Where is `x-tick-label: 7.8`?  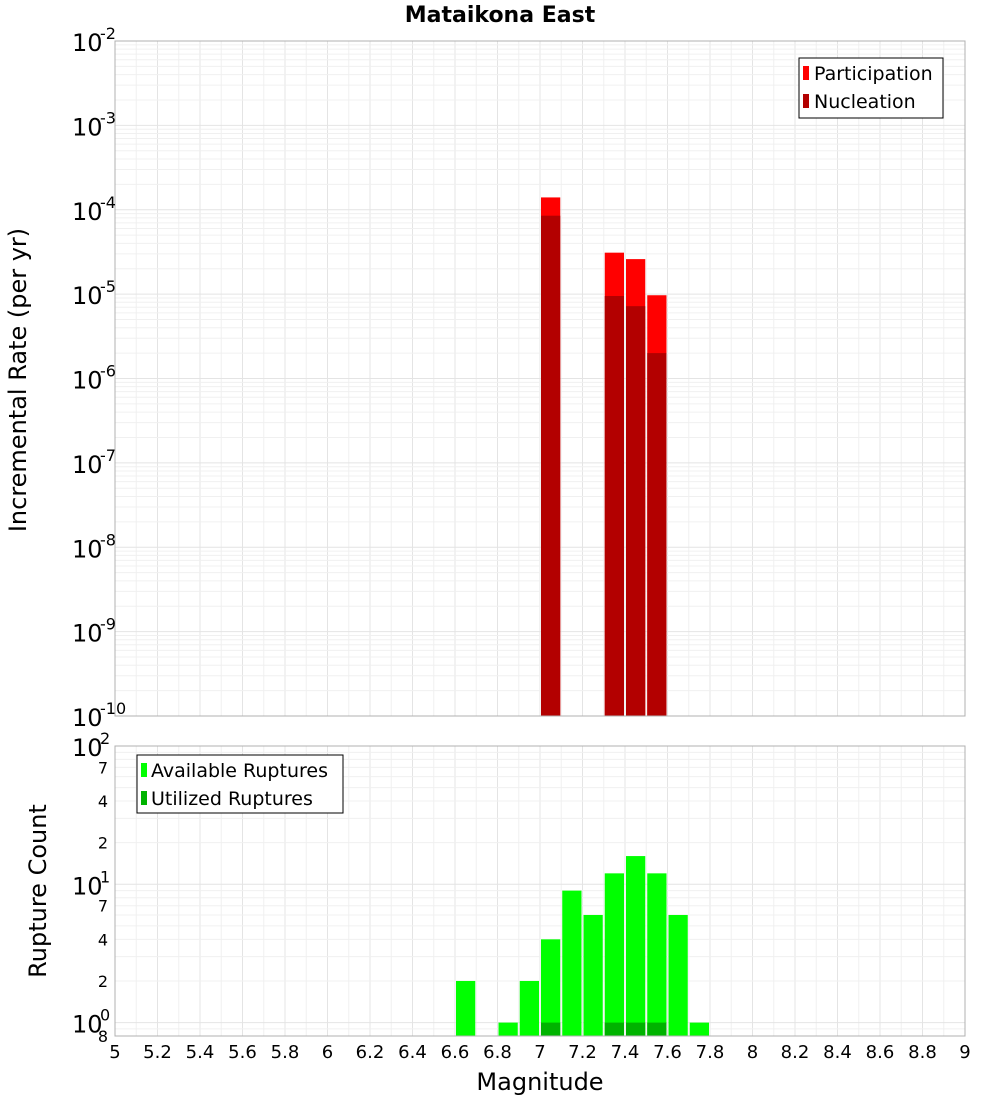
x-tick-label: 7.8 is located at coordinates (710, 1052).